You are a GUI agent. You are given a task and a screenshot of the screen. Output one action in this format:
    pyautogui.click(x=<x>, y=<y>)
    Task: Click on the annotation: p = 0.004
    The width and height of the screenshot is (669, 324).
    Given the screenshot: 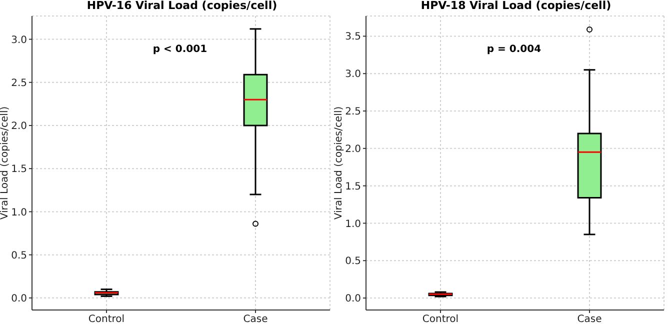 What is the action you would take?
    pyautogui.click(x=514, y=49)
    